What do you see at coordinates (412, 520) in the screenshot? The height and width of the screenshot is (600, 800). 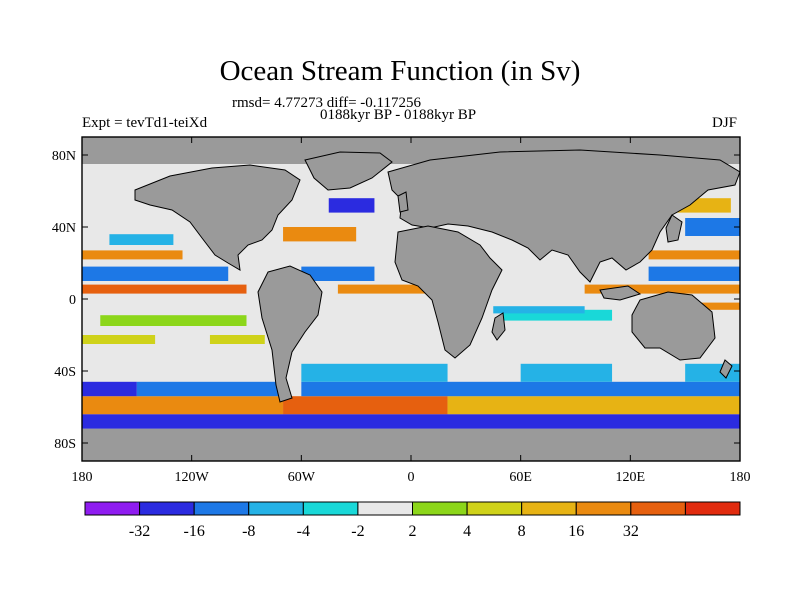 I see `colorbar: -32 -16 -8 -4 -2 2 4 8 16 32` at bounding box center [412, 520].